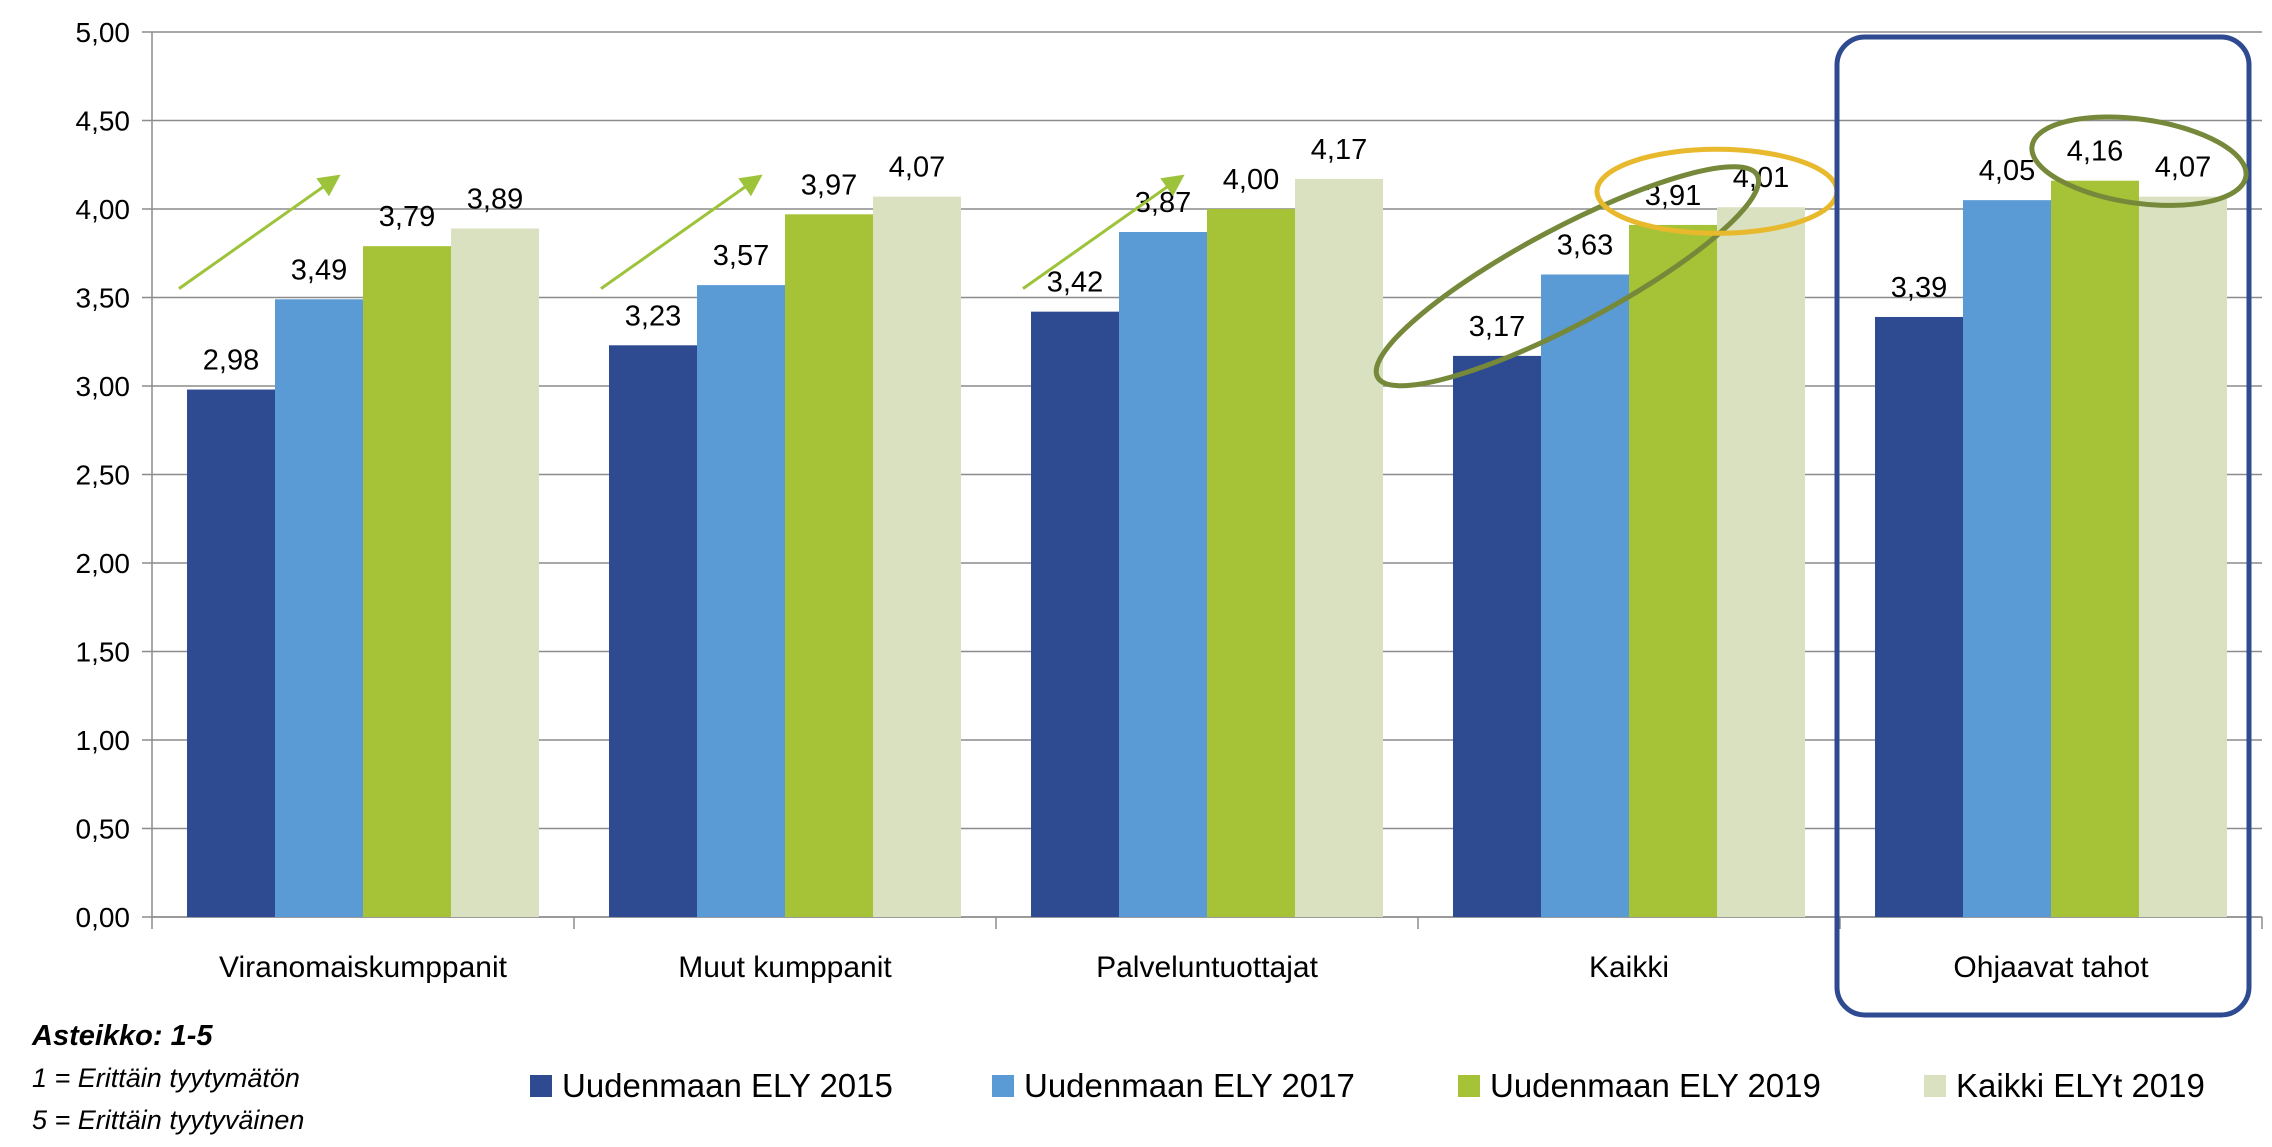 The image size is (2272, 1147). Describe the element at coordinates (103, 386) in the screenshot. I see `y-tick-label: 3,00` at that location.